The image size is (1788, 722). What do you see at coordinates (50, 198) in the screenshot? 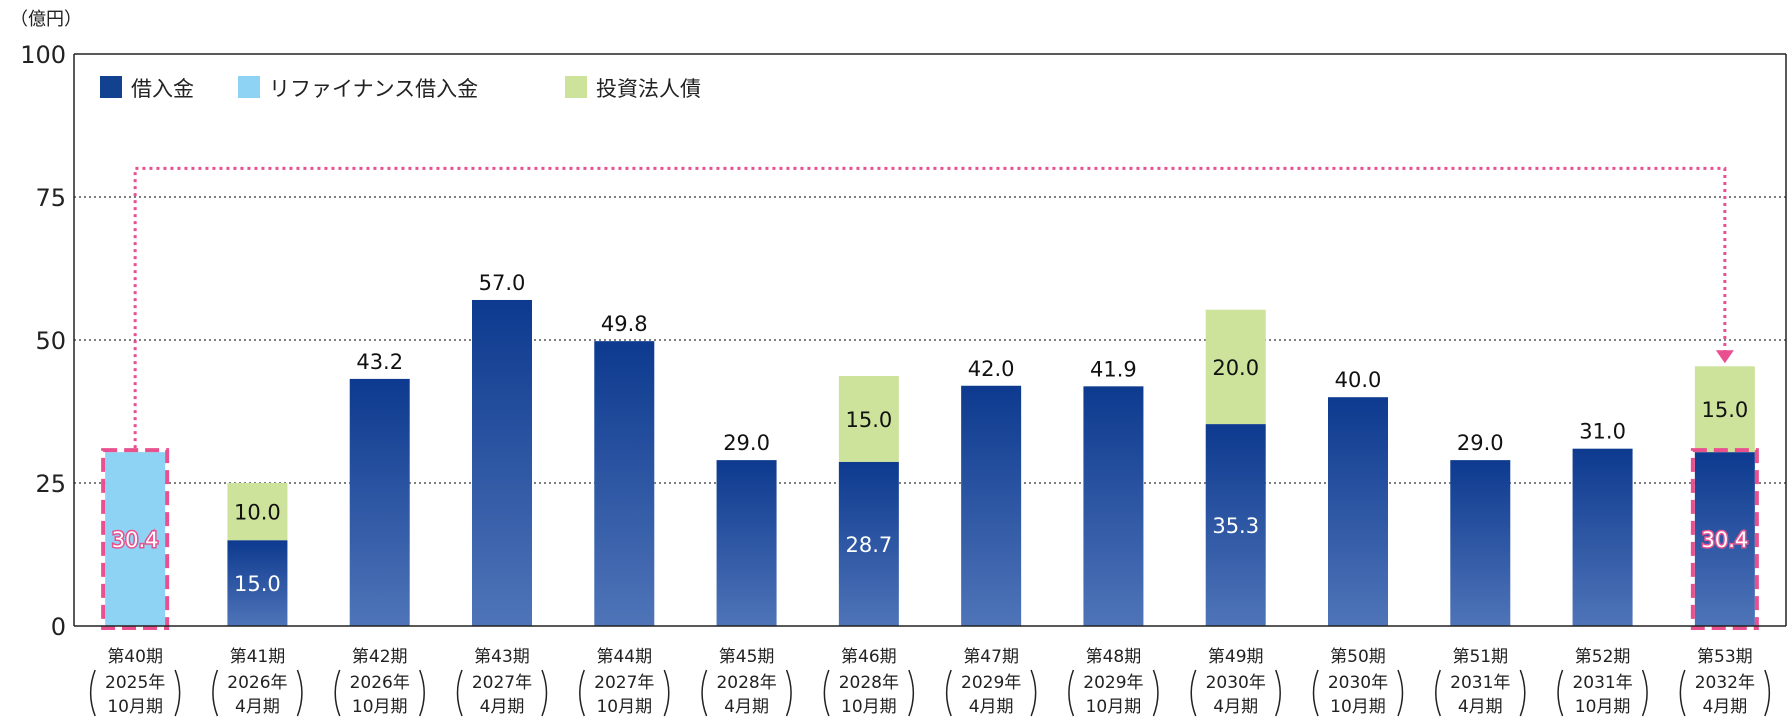
I see `y-tick-label: 75` at bounding box center [50, 198].